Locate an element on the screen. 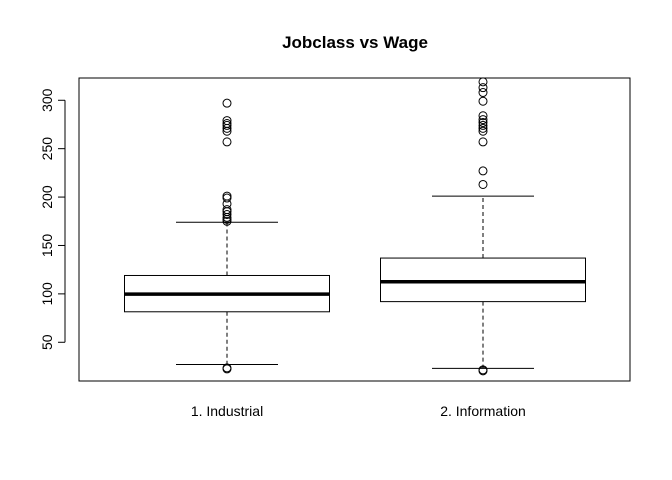 The width and height of the screenshot is (672, 480). x-tick-label: 2. Information is located at coordinates (483, 411).